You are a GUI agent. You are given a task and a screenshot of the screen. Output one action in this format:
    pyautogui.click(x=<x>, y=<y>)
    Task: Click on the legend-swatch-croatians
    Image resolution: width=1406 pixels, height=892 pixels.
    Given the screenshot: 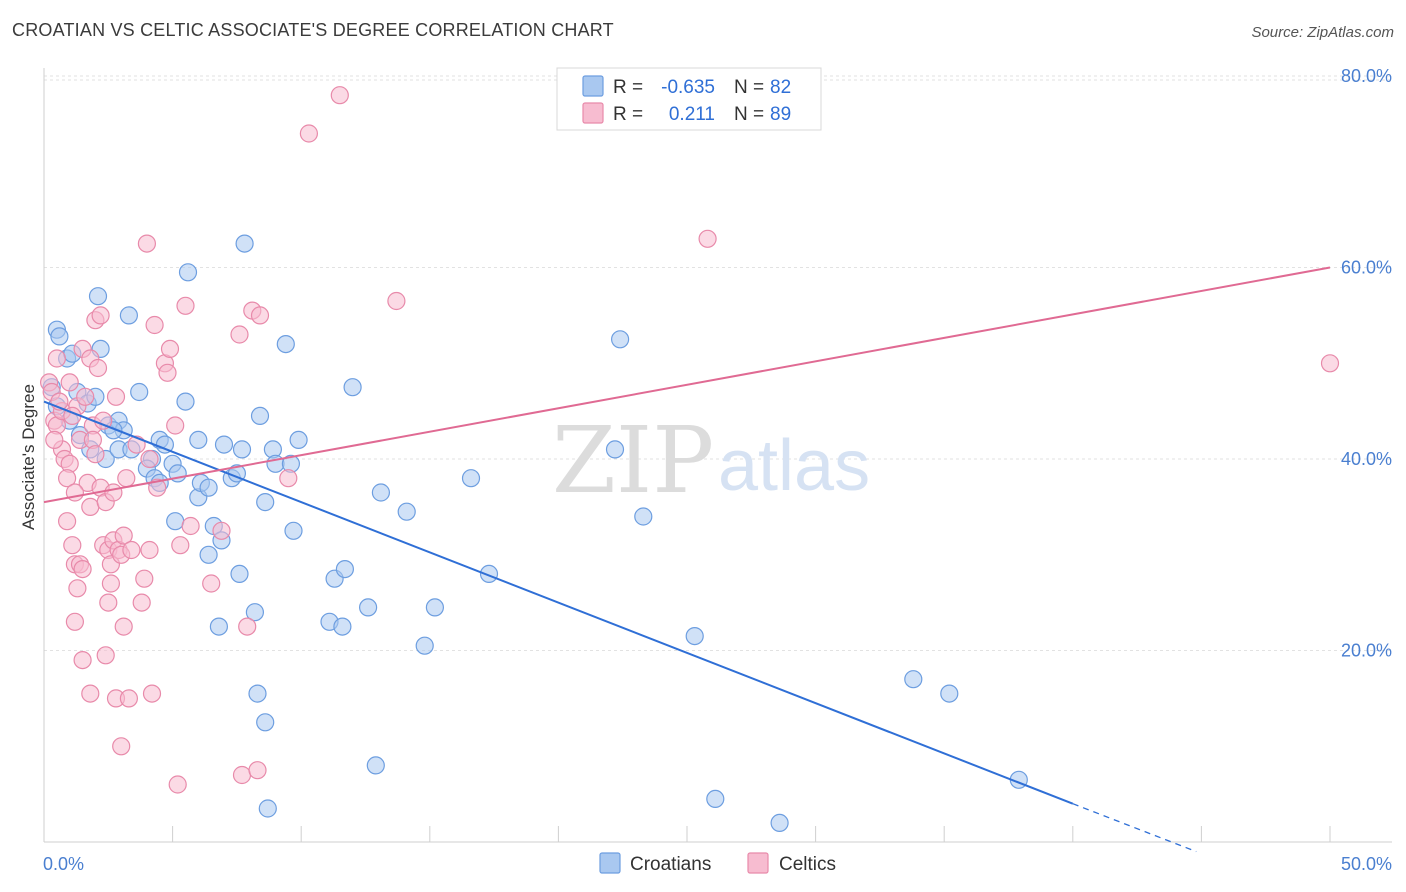 What is the action you would take?
    pyautogui.click(x=593, y=86)
    